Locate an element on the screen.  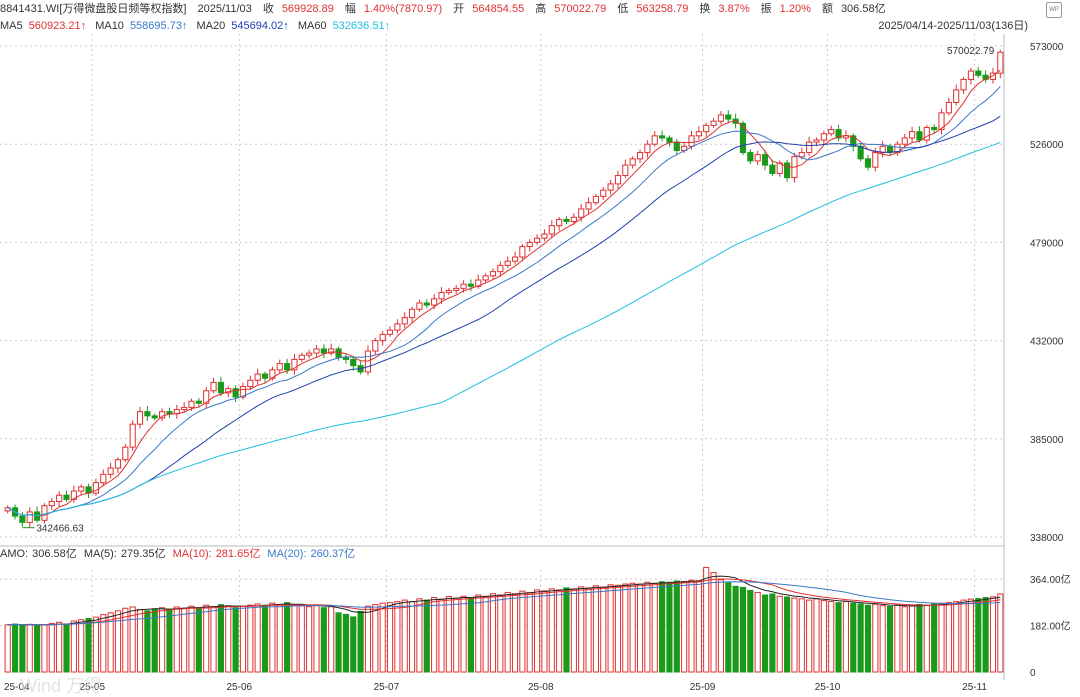
vol-ma20-value: 260.37亿 is located at coordinates (333, 554).